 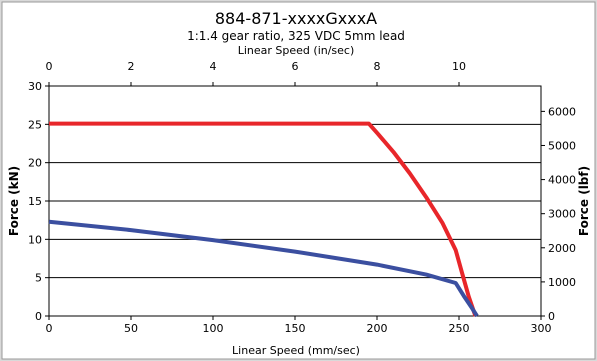 I want to click on top-axis: 0 2 4 6 8 10, so click(x=256, y=73).